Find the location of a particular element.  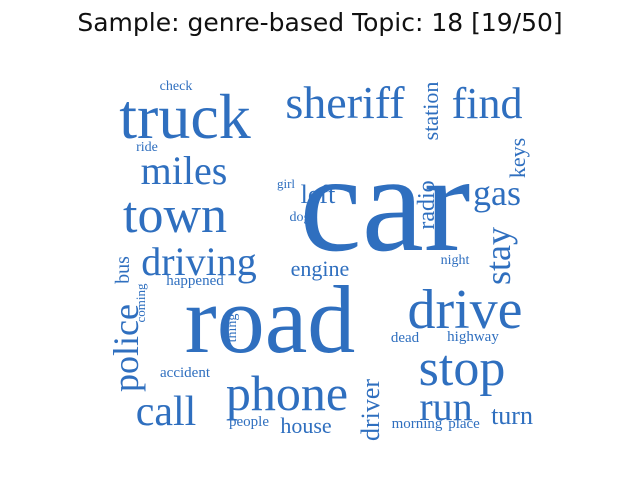

word-left: left is located at coordinates (318, 194).